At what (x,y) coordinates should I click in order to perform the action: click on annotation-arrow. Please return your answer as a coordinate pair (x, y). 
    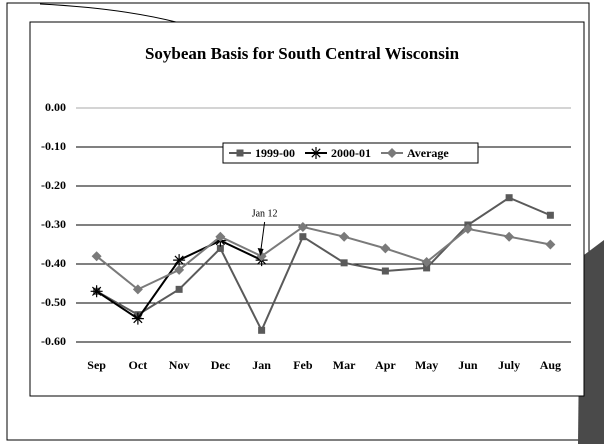
    Looking at the image, I should click on (263, 237).